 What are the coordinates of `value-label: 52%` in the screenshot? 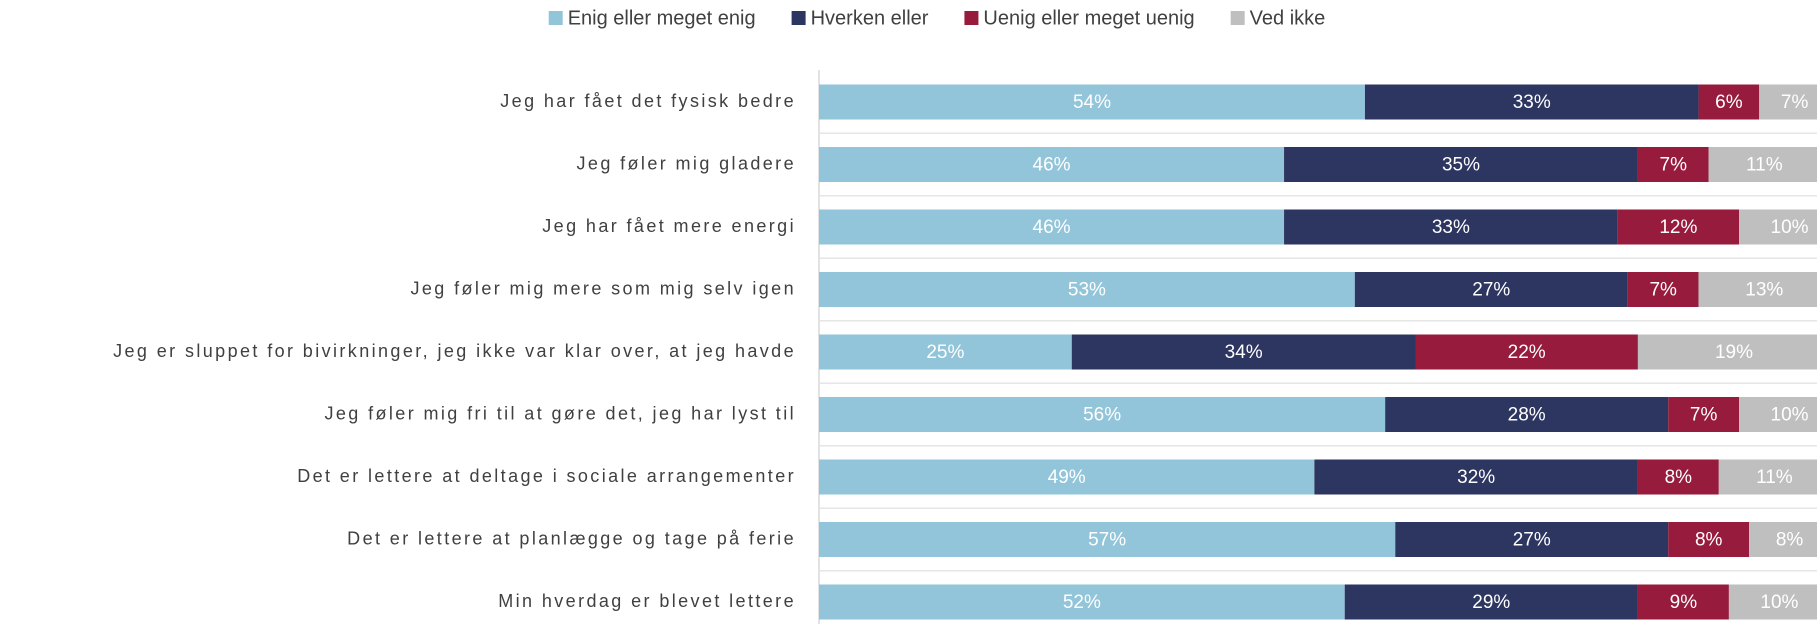 It's located at (1082, 602).